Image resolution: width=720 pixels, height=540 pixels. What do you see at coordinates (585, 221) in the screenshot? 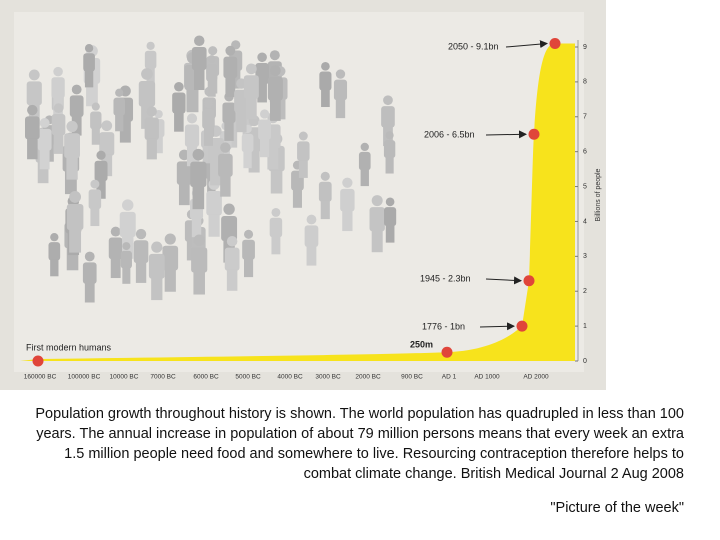
I see `y-tick-label: 4` at bounding box center [585, 221].